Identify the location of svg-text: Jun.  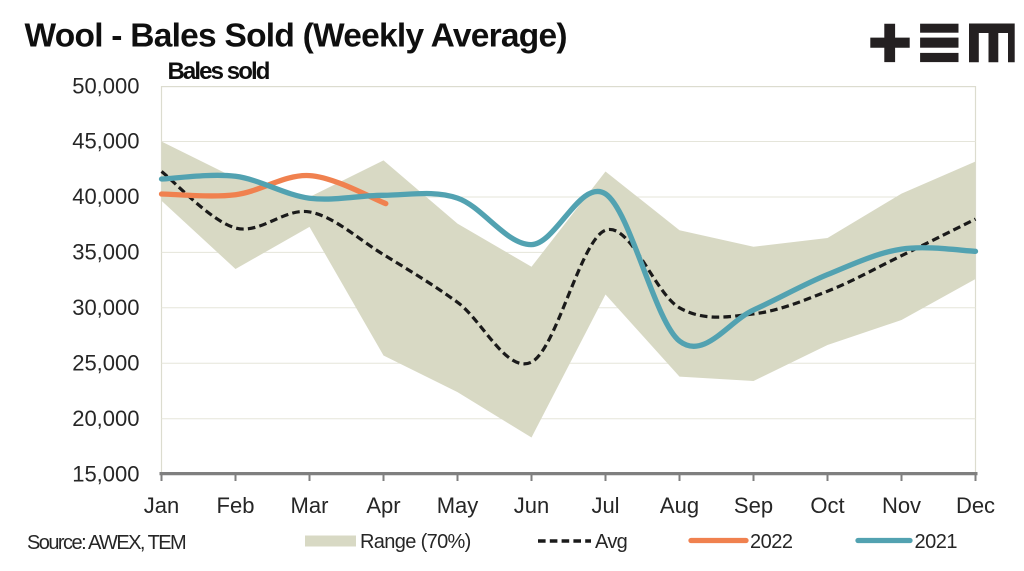
(531, 505).